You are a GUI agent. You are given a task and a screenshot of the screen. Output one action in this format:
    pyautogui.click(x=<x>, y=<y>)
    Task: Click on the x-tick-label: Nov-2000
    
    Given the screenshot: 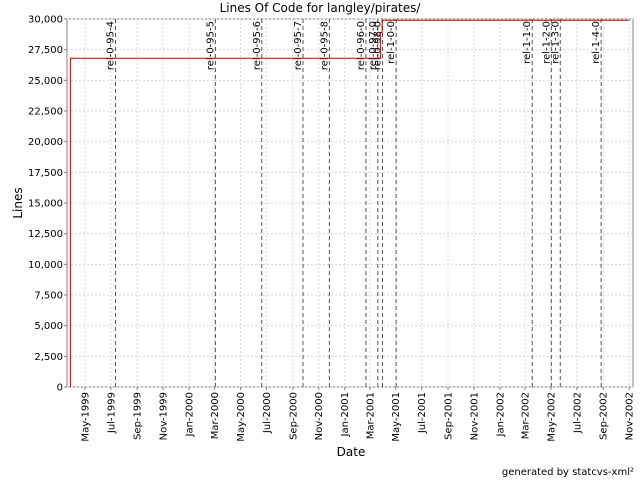 What is the action you would take?
    pyautogui.click(x=319, y=416)
    